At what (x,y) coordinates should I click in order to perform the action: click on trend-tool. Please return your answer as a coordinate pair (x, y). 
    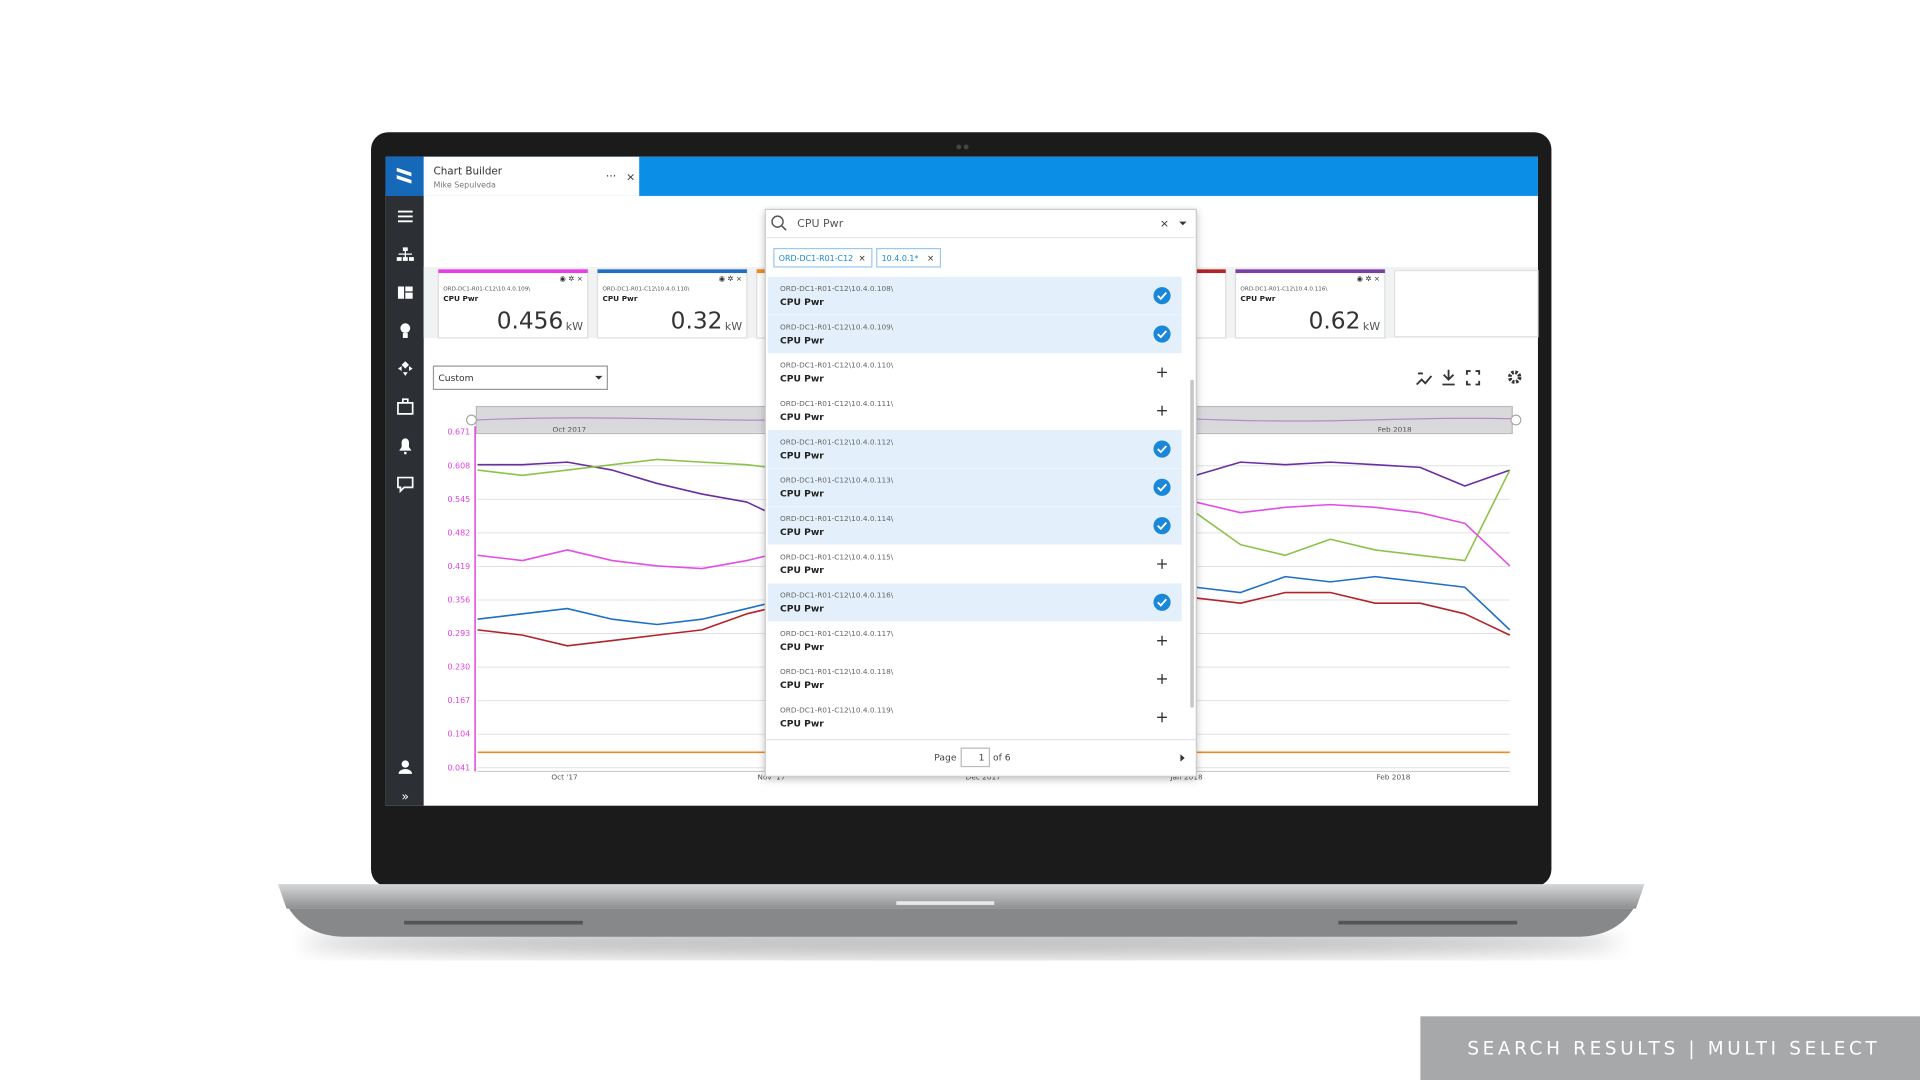
    Looking at the image, I should click on (1424, 379).